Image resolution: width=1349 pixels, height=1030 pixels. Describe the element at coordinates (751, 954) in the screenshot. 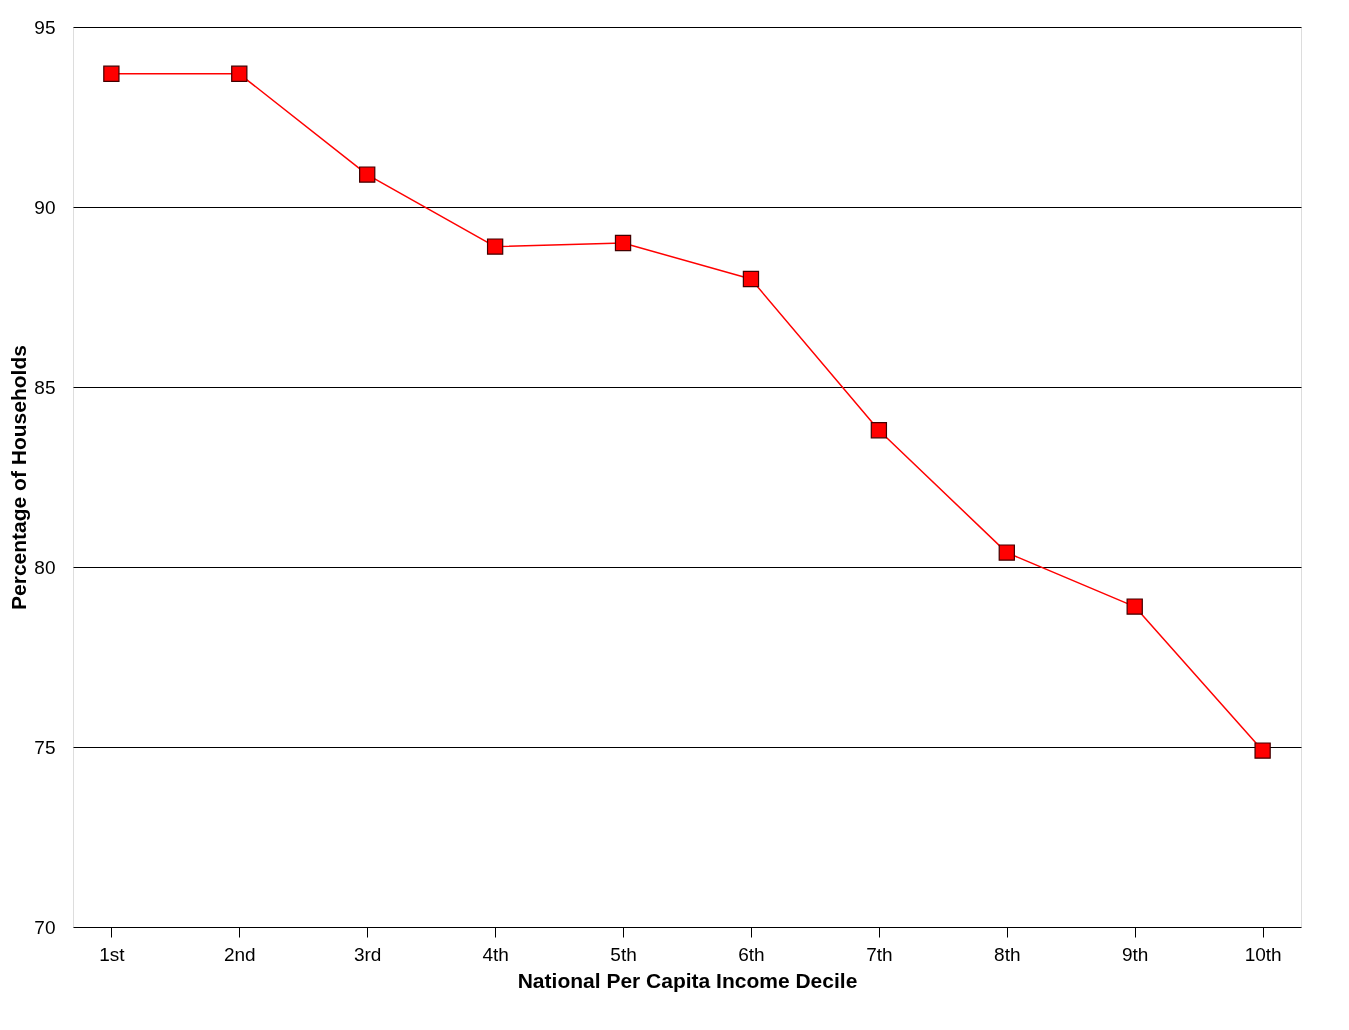

I see `x-tick-label: 6th` at that location.